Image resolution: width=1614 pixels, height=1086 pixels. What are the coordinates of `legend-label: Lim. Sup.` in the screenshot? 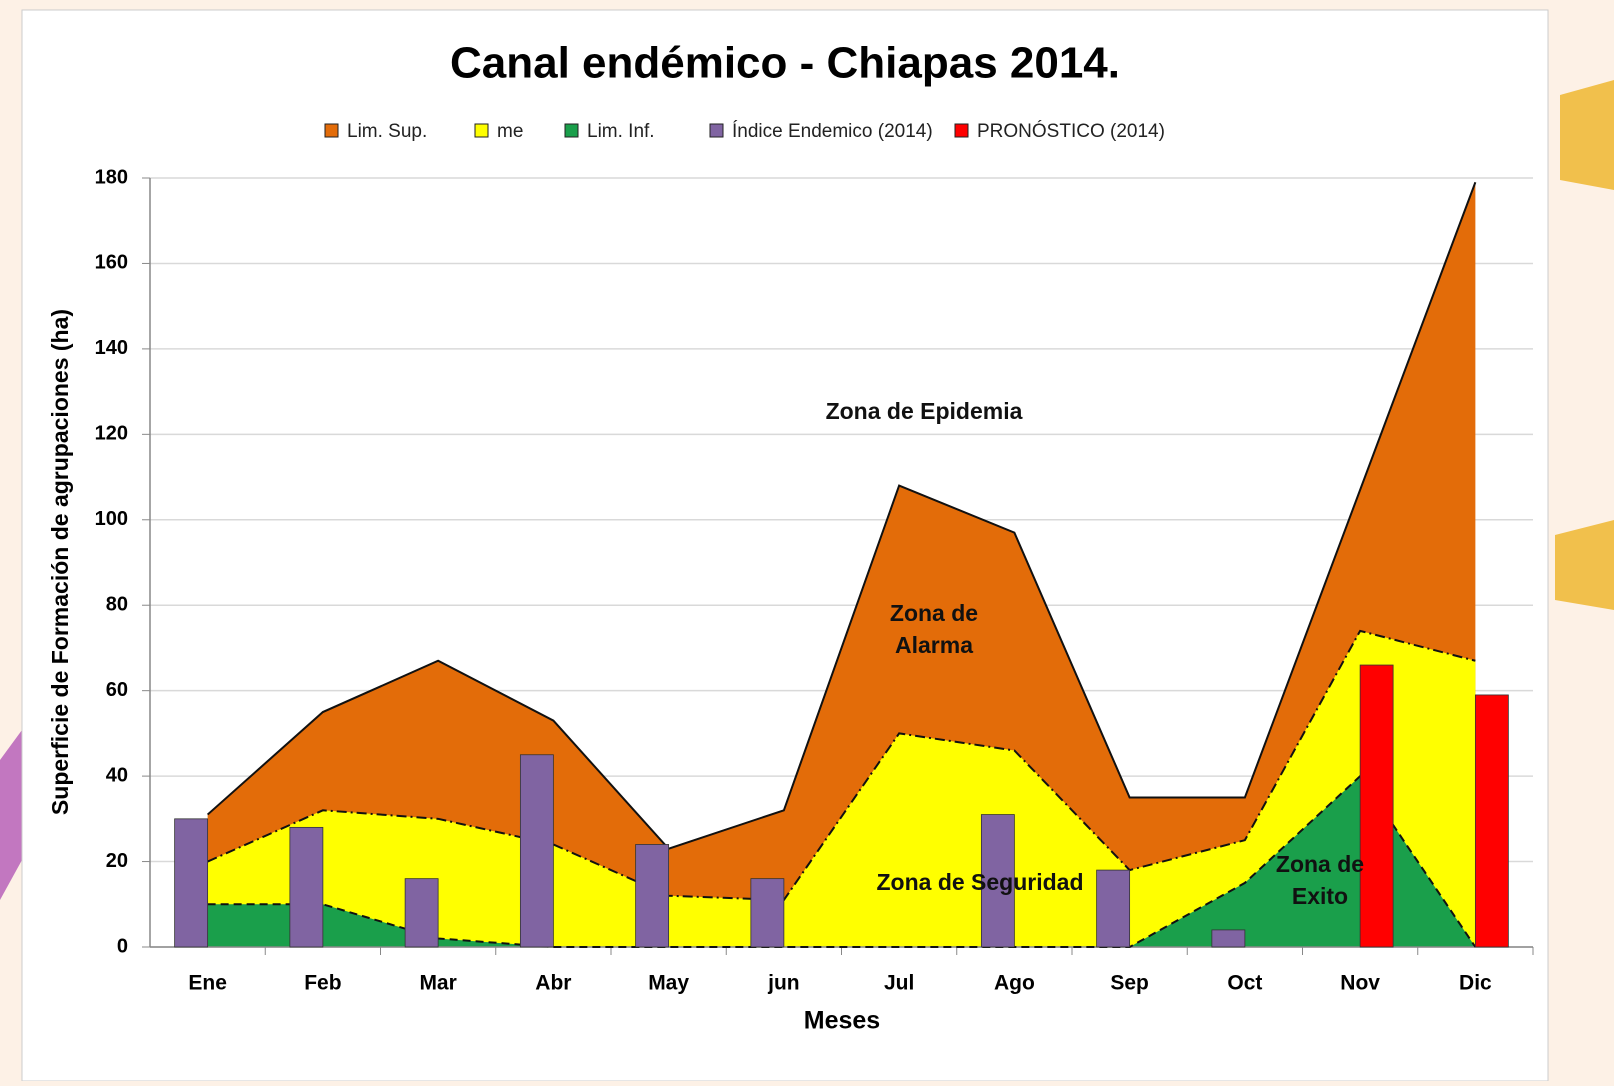 It's located at (387, 131).